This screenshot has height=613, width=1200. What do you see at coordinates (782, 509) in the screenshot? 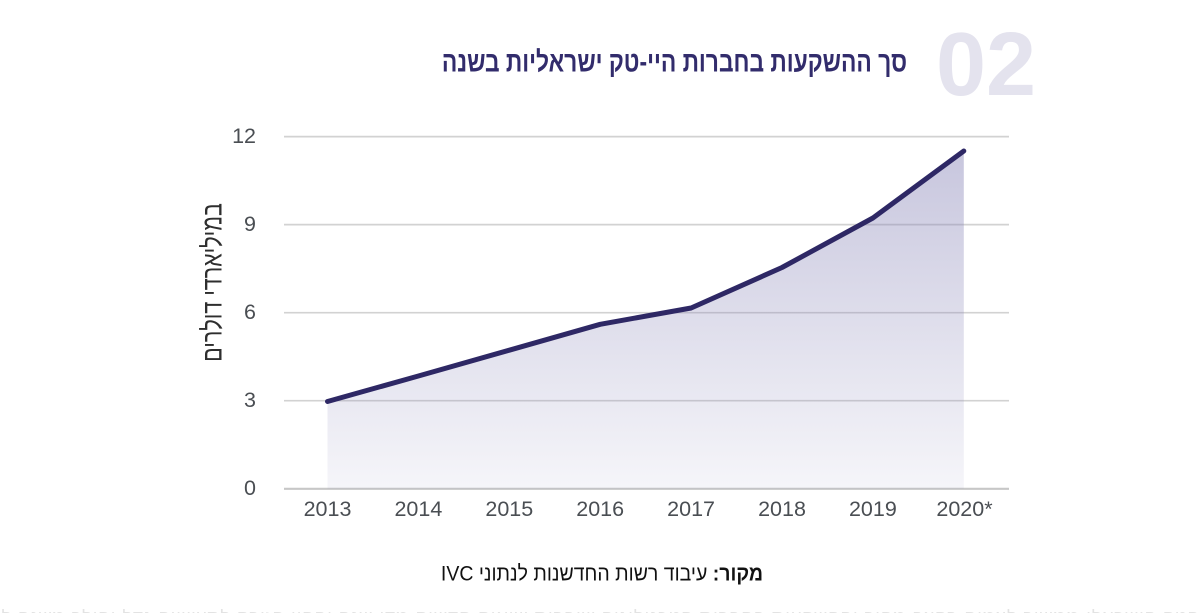
I see `svg-text: 2018` at bounding box center [782, 509].